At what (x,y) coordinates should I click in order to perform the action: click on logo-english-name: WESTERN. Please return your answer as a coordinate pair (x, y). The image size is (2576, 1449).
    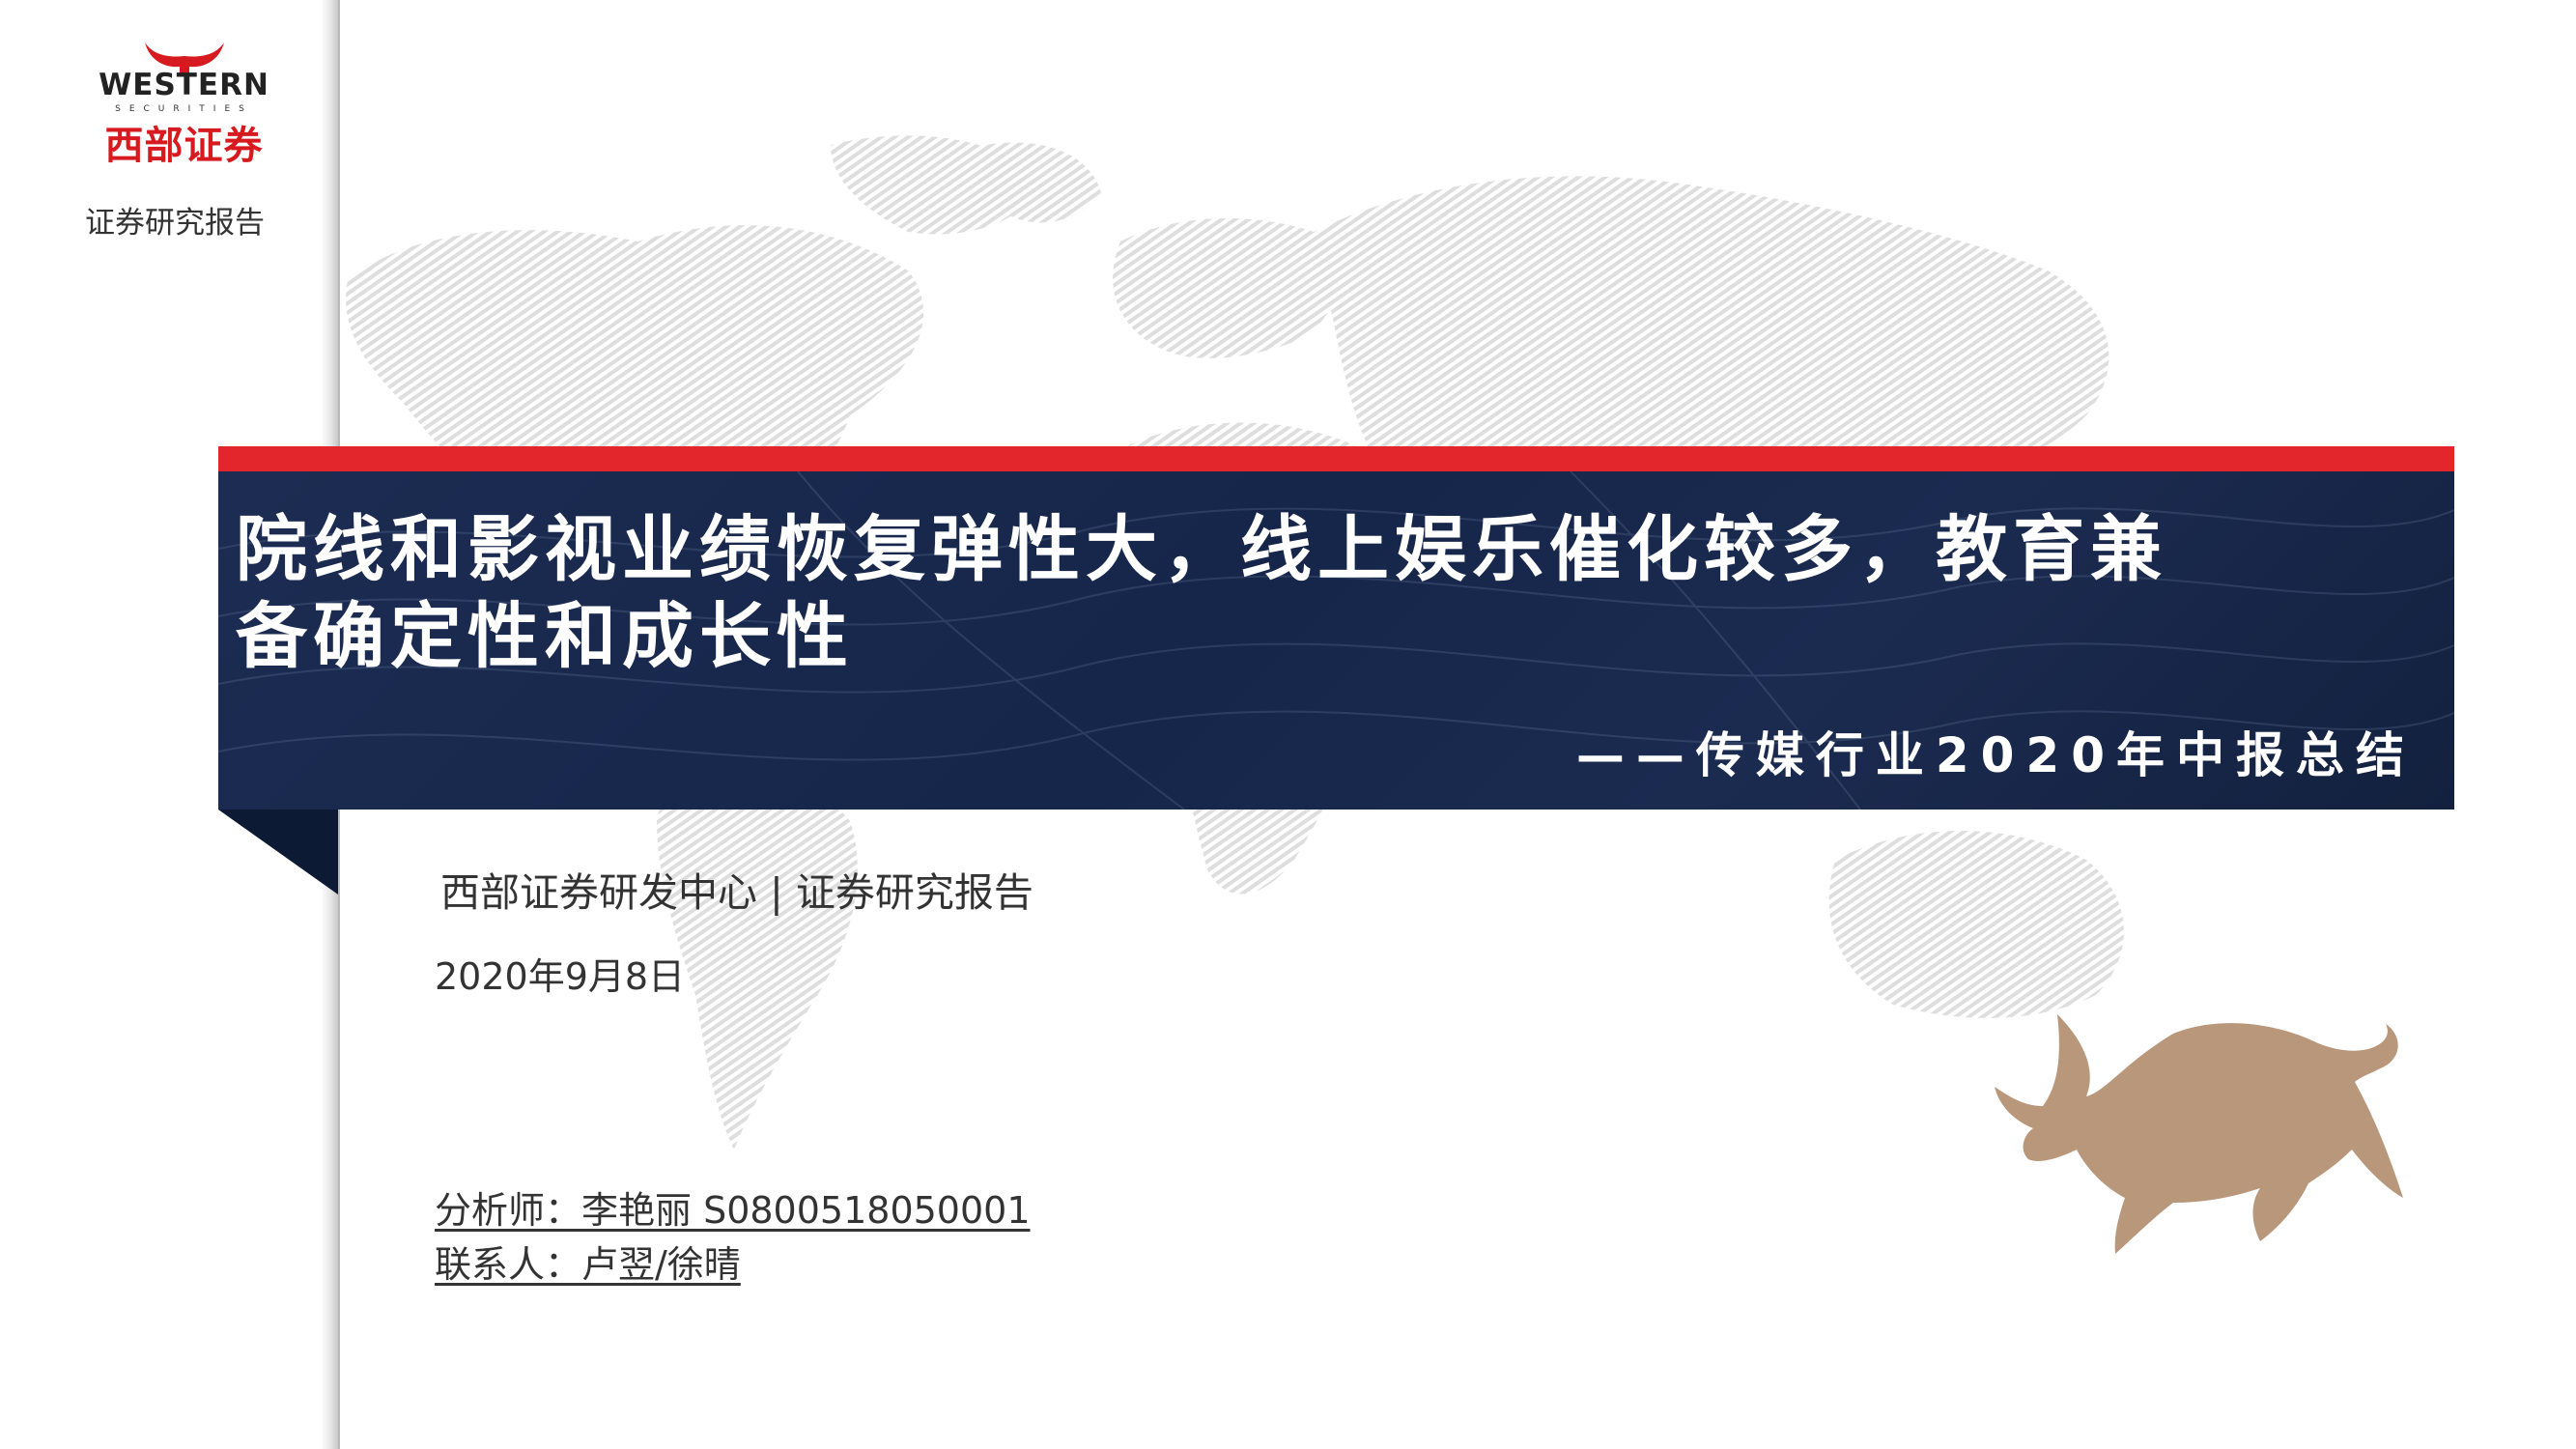
    Looking at the image, I should click on (184, 85).